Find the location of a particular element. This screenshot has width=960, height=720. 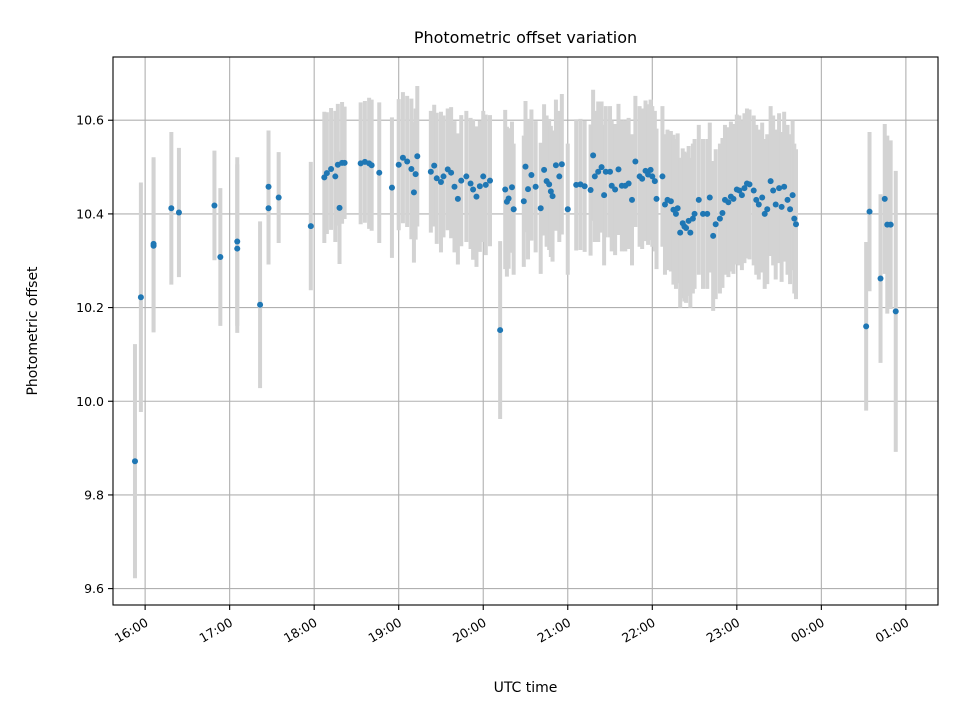

y-tick-label: 10.2 is located at coordinates (90, 307).